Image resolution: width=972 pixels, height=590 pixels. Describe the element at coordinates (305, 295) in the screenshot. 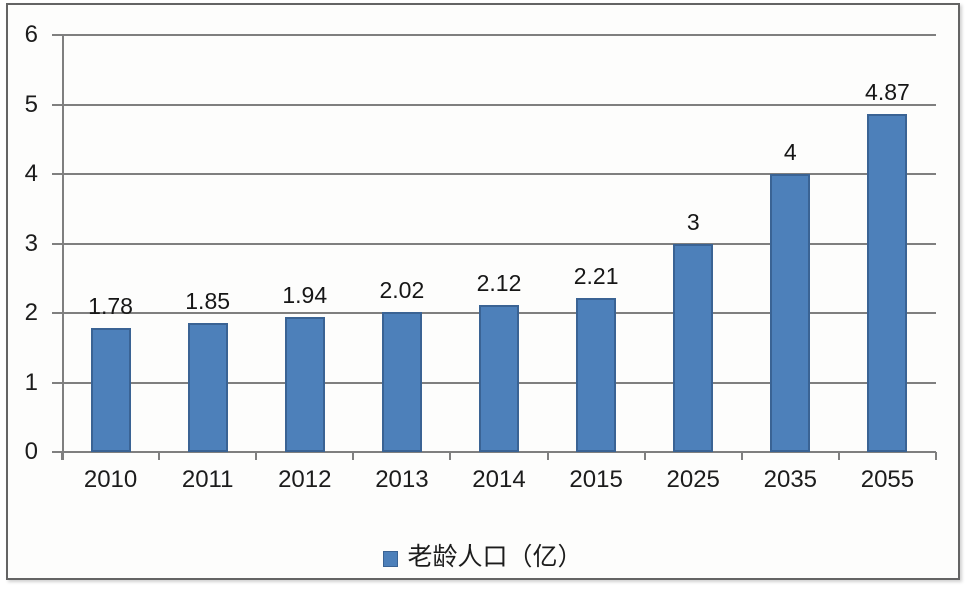

I see `bar-value-label-2012: 1.94` at that location.